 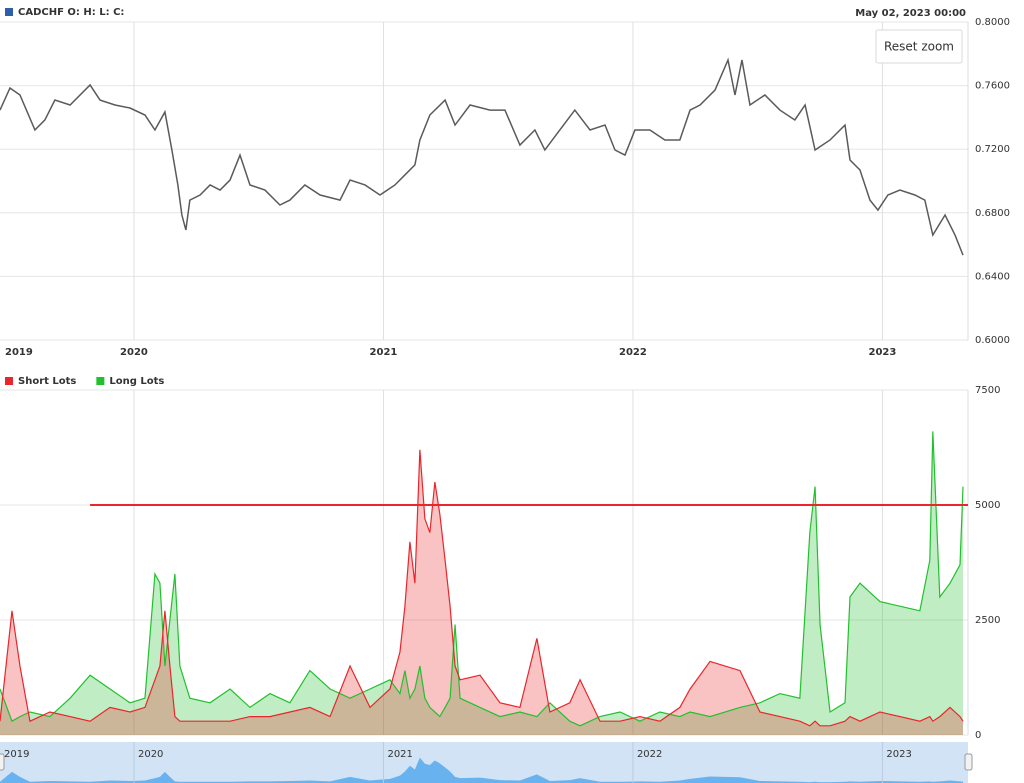 I want to click on y-tick-label: 0.7200, so click(x=992, y=149).